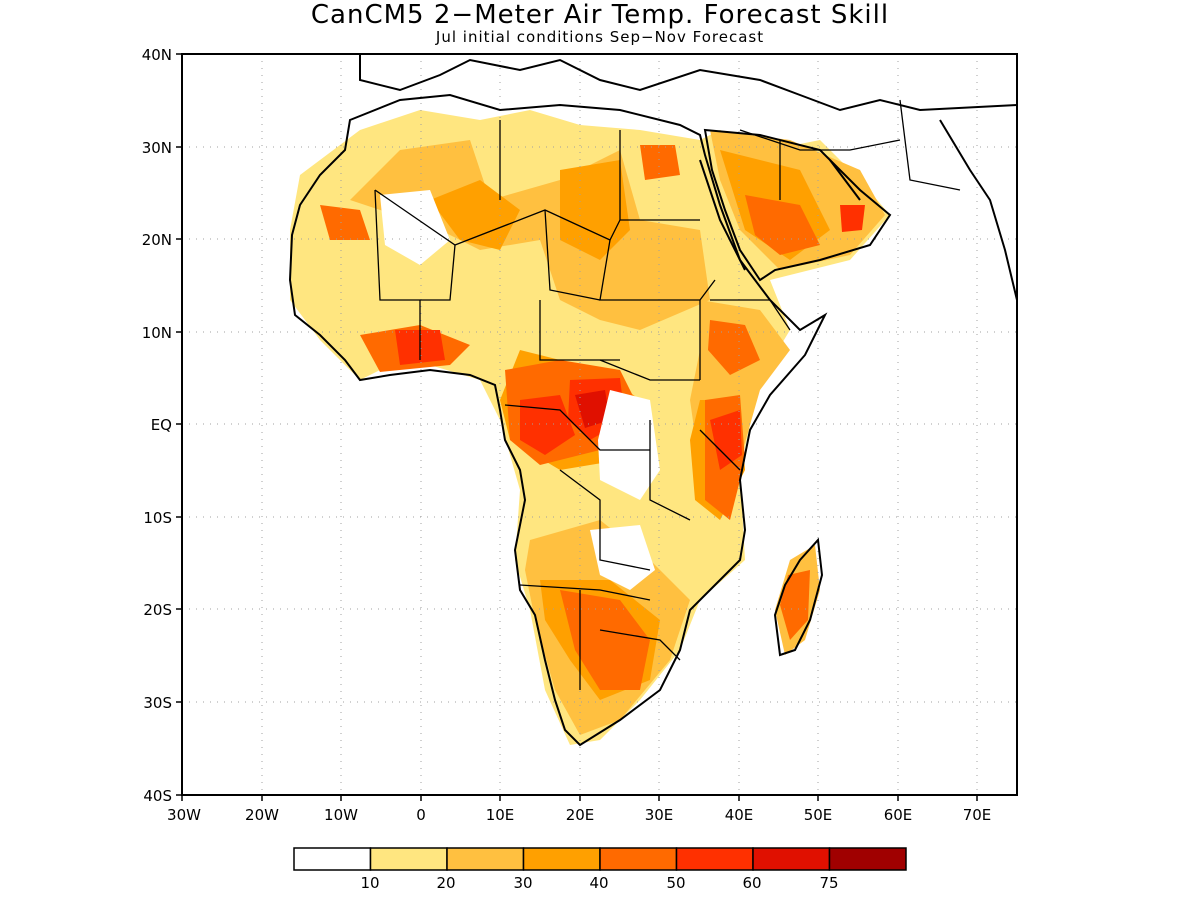  I want to click on colorbar-boxes, so click(600, 859).